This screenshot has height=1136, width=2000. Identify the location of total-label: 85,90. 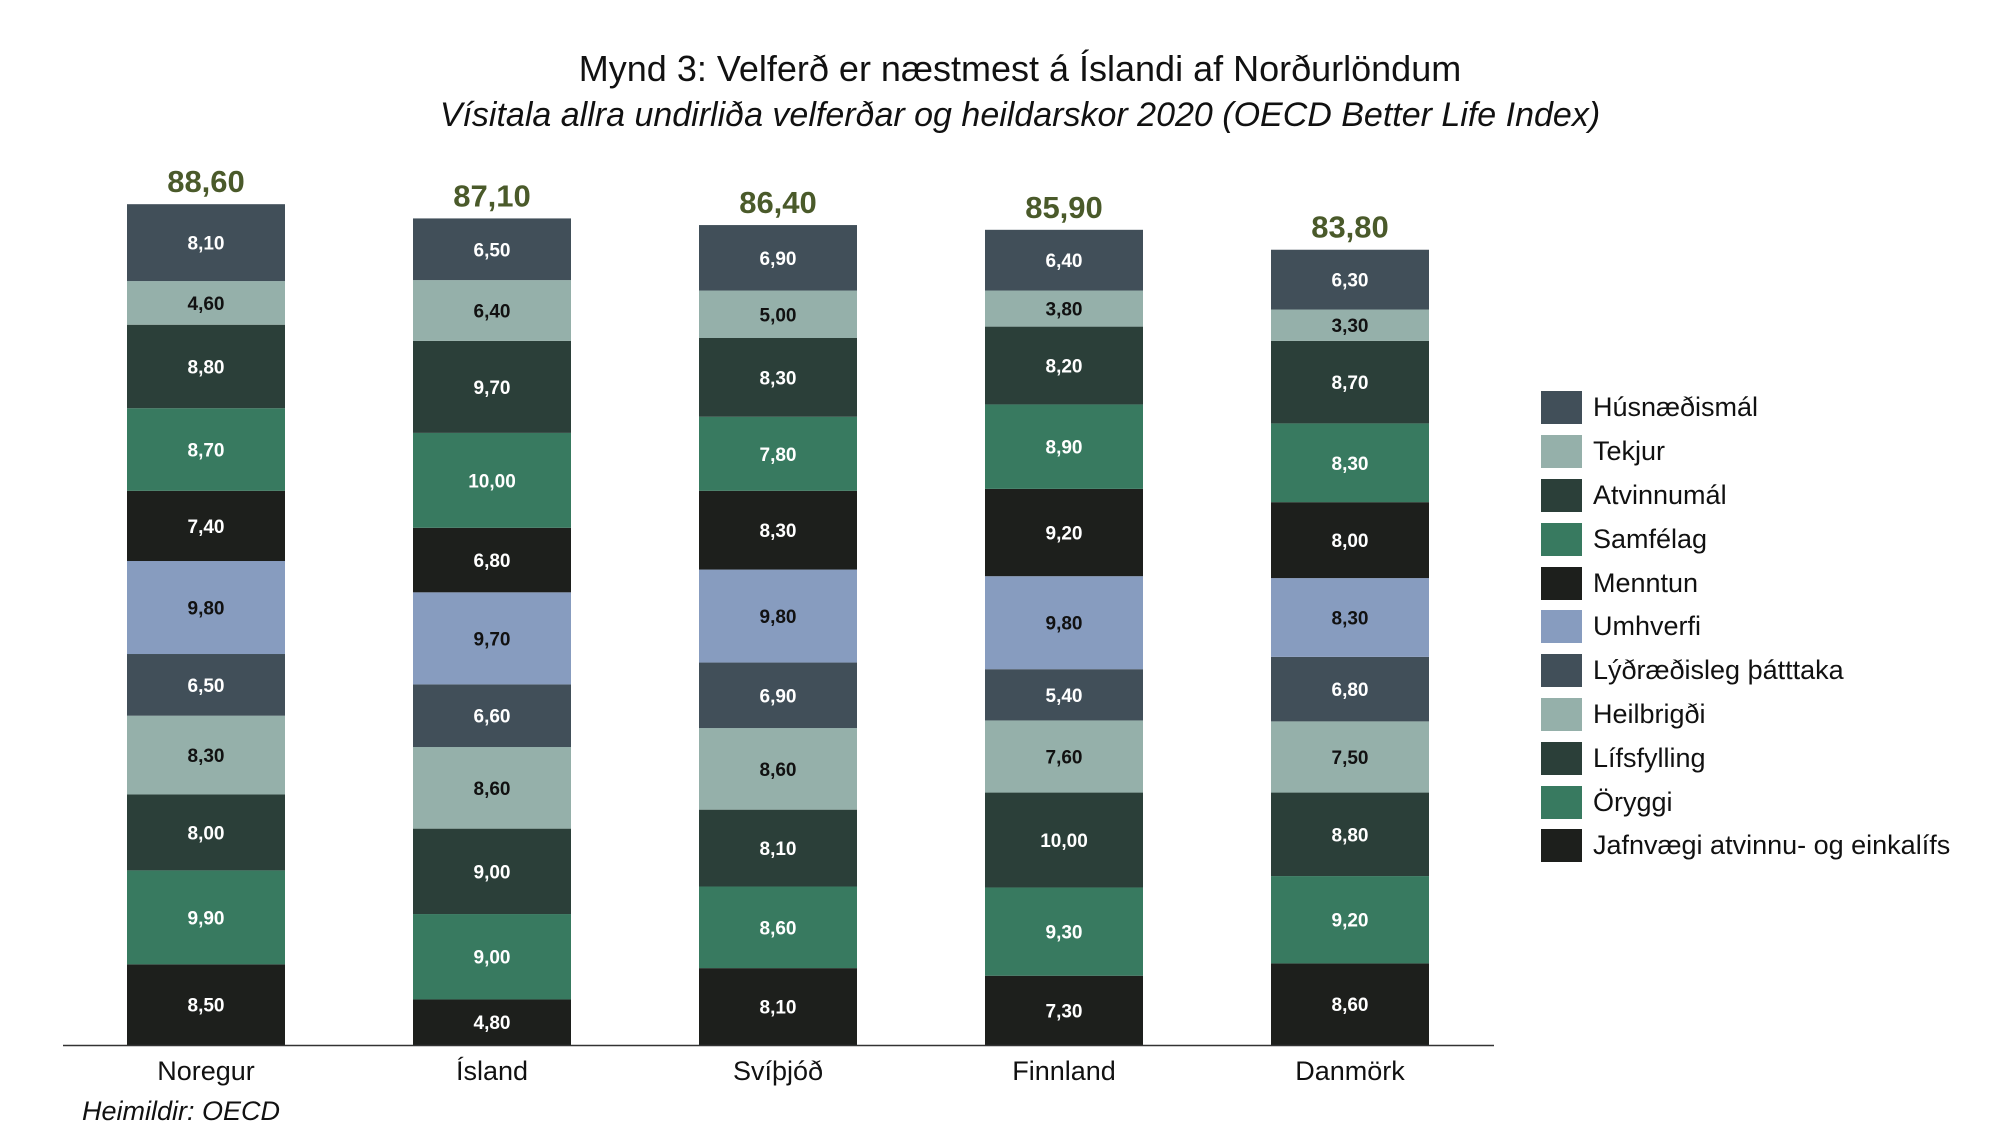
(1064, 207).